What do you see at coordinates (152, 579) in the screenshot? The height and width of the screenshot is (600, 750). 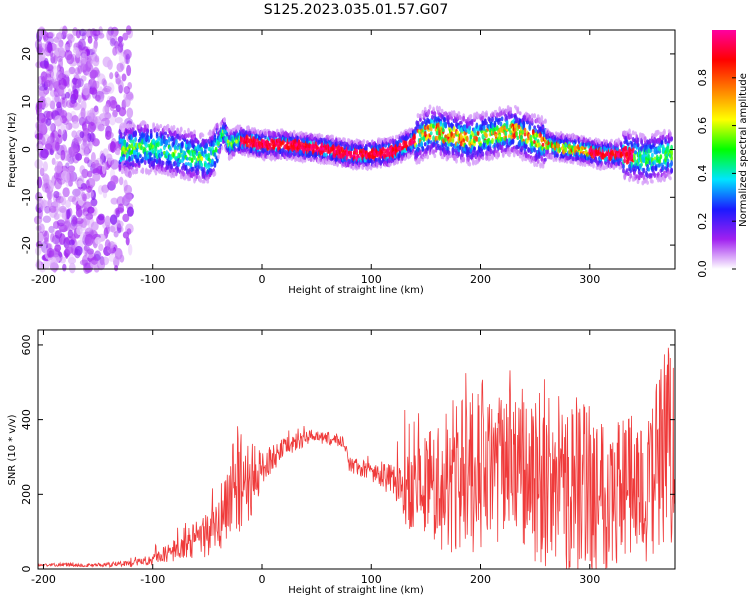 I see `x-tick-label: -100` at bounding box center [152, 579].